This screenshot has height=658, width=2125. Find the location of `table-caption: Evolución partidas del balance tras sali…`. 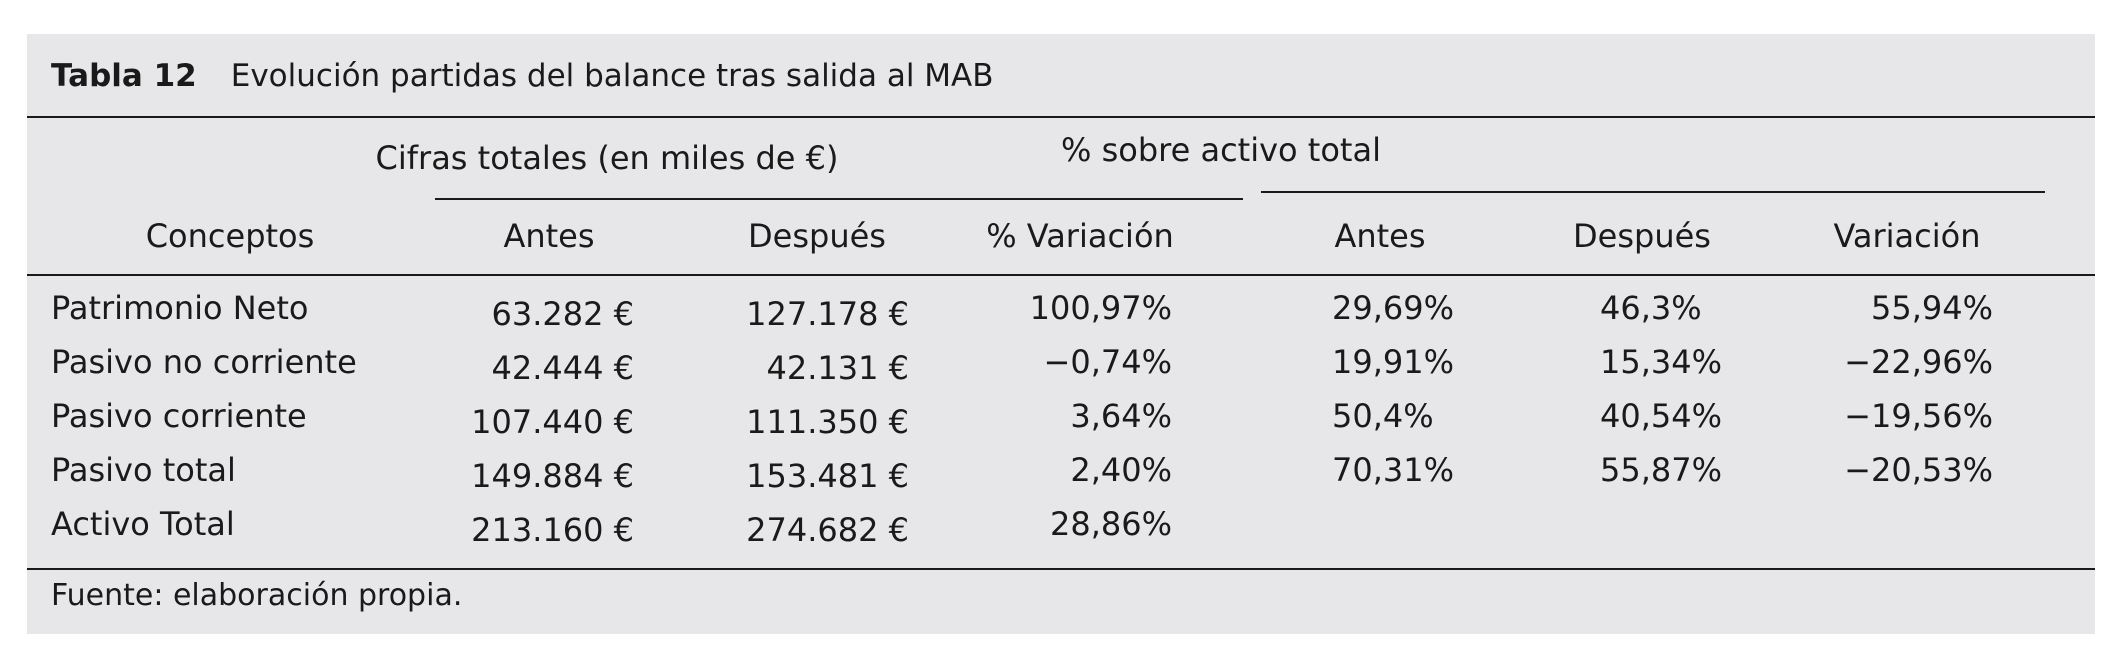

table-caption: Evolución partidas del balance tras sali… is located at coordinates (612, 76).